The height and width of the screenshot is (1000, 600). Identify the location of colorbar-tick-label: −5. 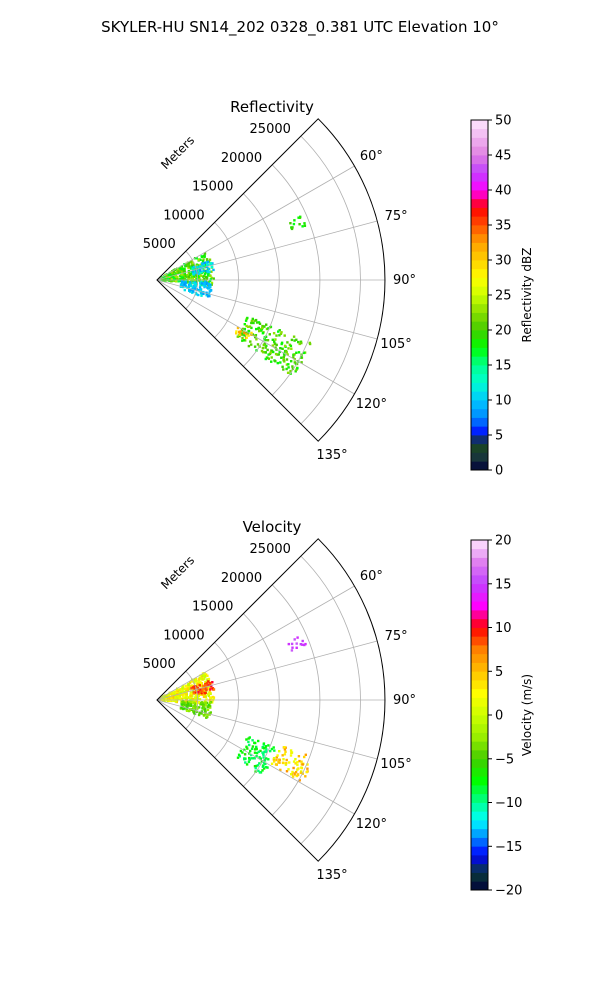
(504, 759).